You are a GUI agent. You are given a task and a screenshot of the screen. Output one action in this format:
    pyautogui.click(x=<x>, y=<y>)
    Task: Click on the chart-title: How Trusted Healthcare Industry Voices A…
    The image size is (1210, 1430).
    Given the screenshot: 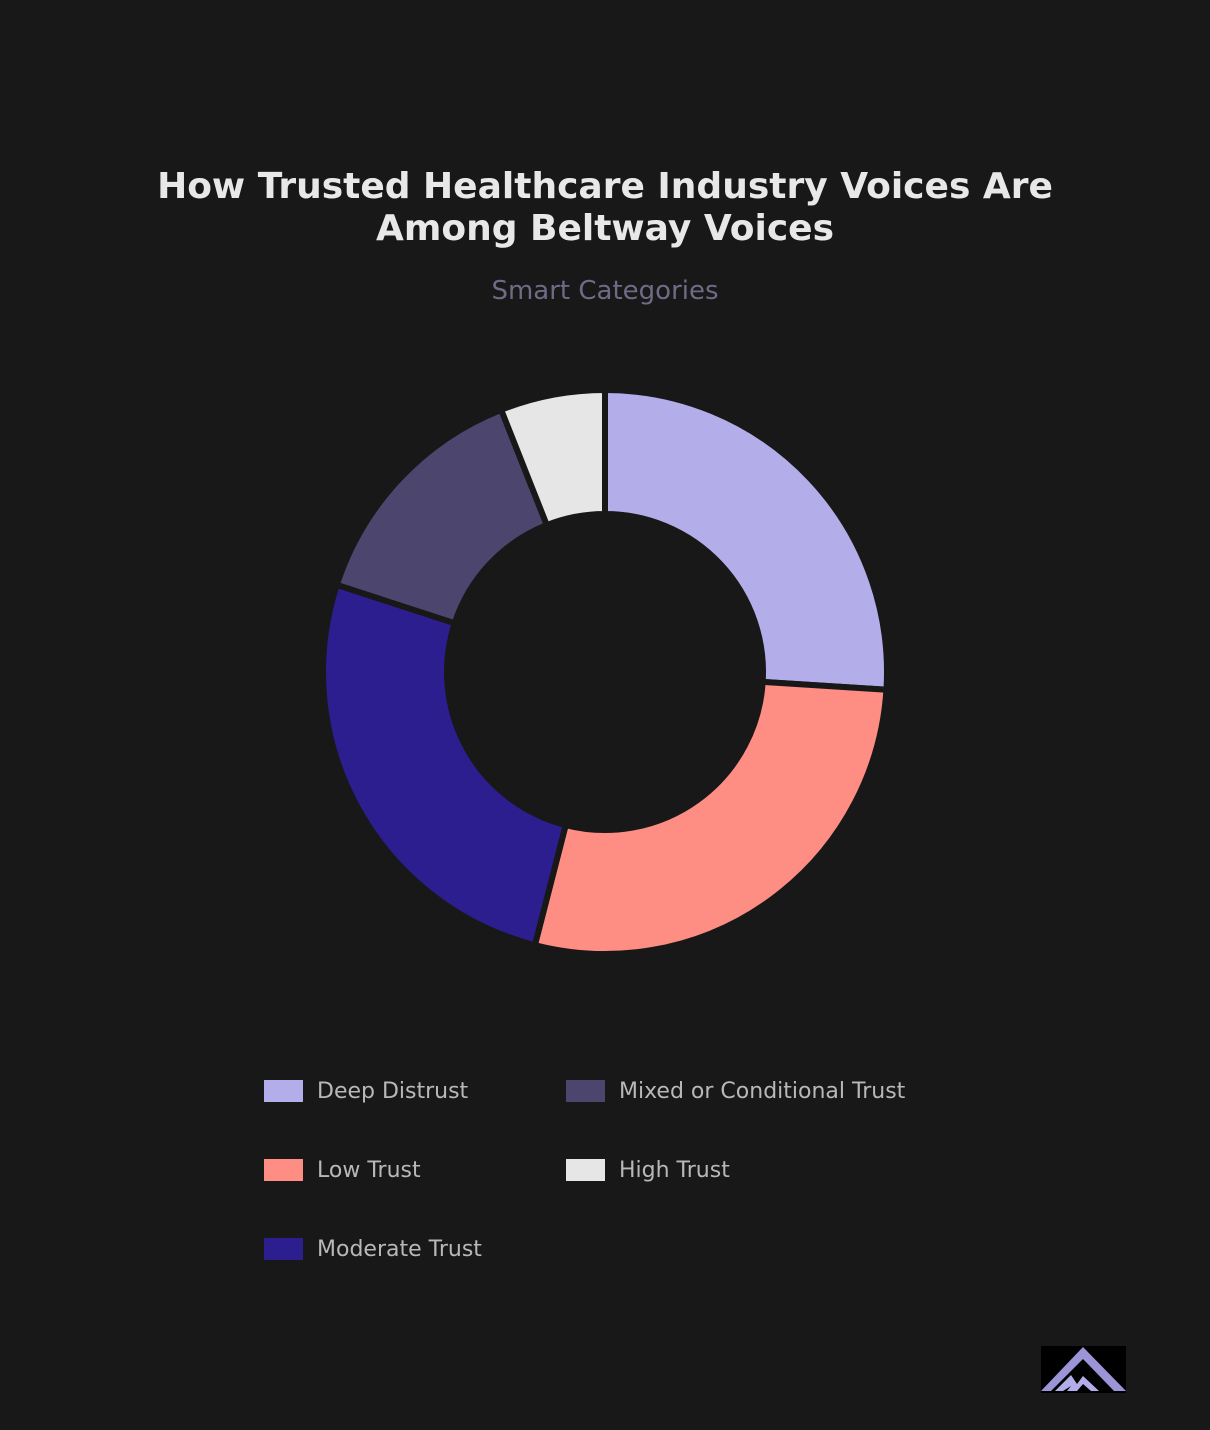 What is the action you would take?
    pyautogui.click(x=605, y=208)
    